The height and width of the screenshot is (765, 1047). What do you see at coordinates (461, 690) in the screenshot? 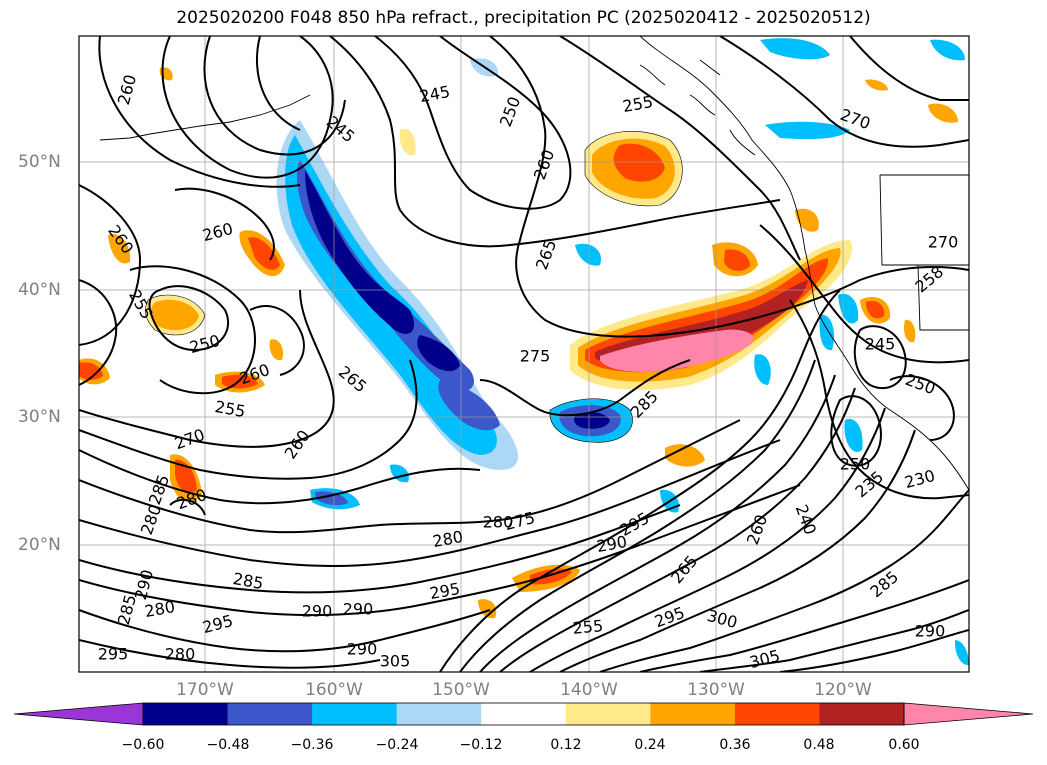
I see `lon-label-150w: 150°W` at bounding box center [461, 690].